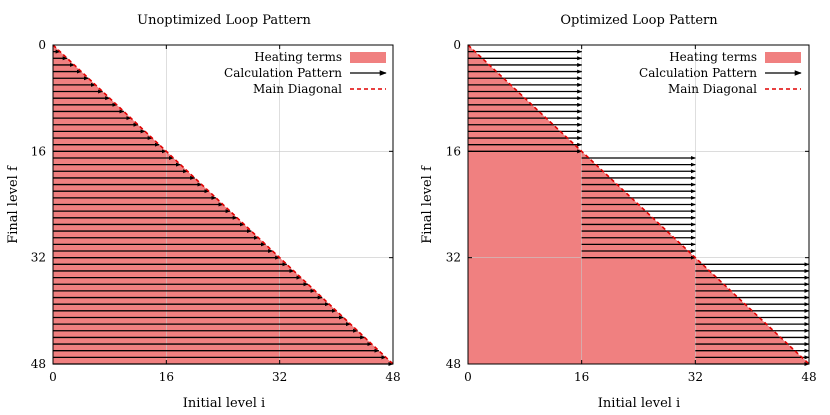 Image resolution: width=830 pixels, height=415 pixels. Describe the element at coordinates (224, 20) in the screenshot. I see `chart-title: Unoptimized Loop Pattern` at that location.